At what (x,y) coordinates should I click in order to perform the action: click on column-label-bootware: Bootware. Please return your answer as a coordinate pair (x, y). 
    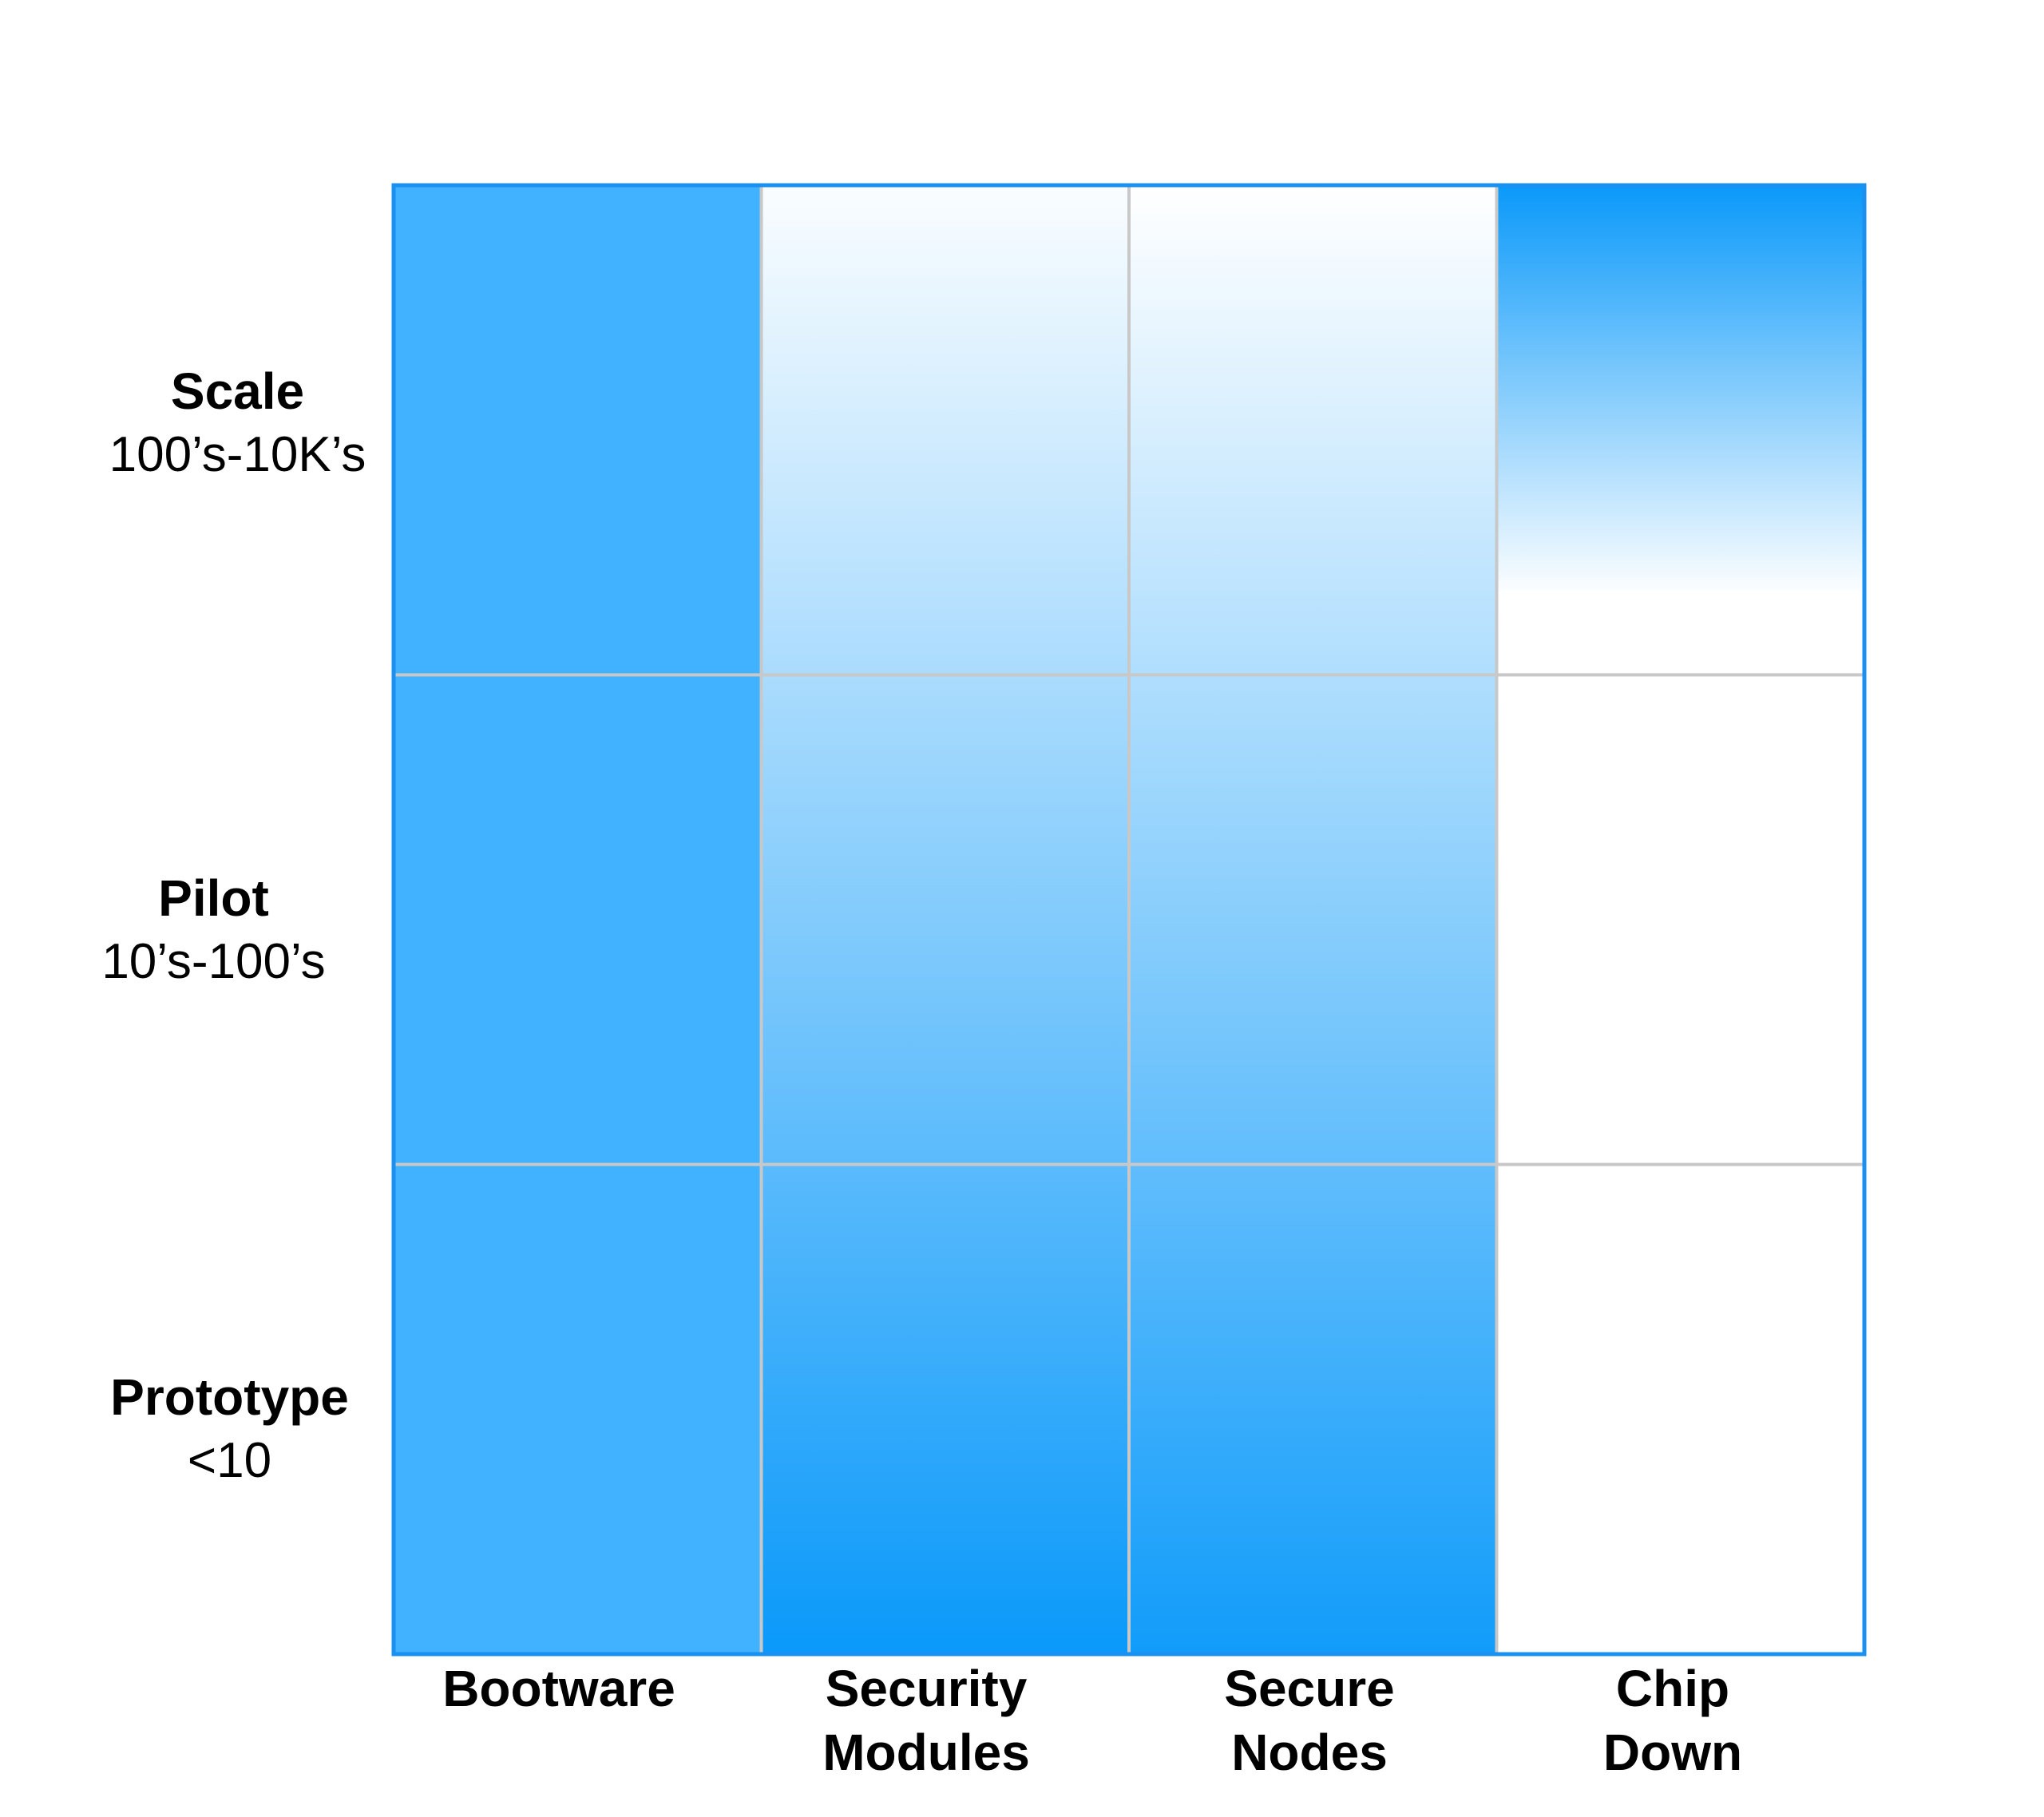
    Looking at the image, I should click on (558, 1689).